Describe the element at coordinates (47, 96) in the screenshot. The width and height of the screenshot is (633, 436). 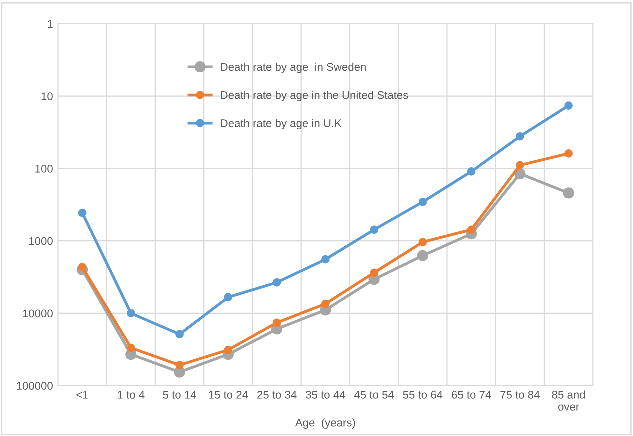
I see `y-tick-label: 10` at that location.